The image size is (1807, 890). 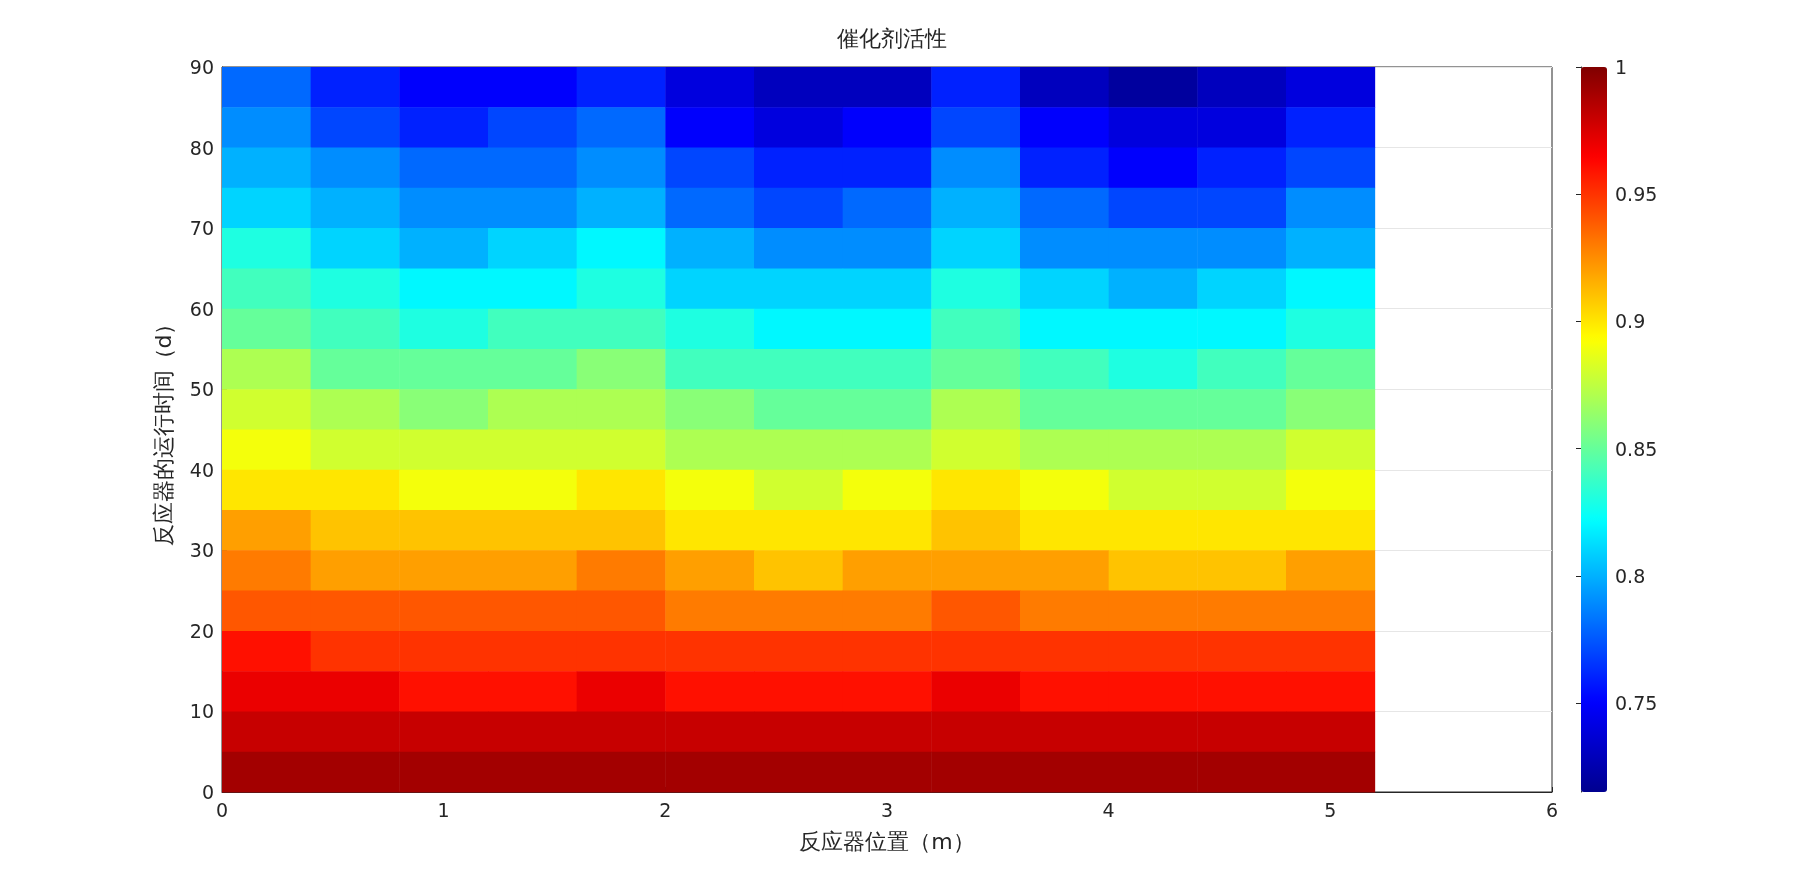 What do you see at coordinates (665, 809) in the screenshot?
I see `x-tick-label: 2` at bounding box center [665, 809].